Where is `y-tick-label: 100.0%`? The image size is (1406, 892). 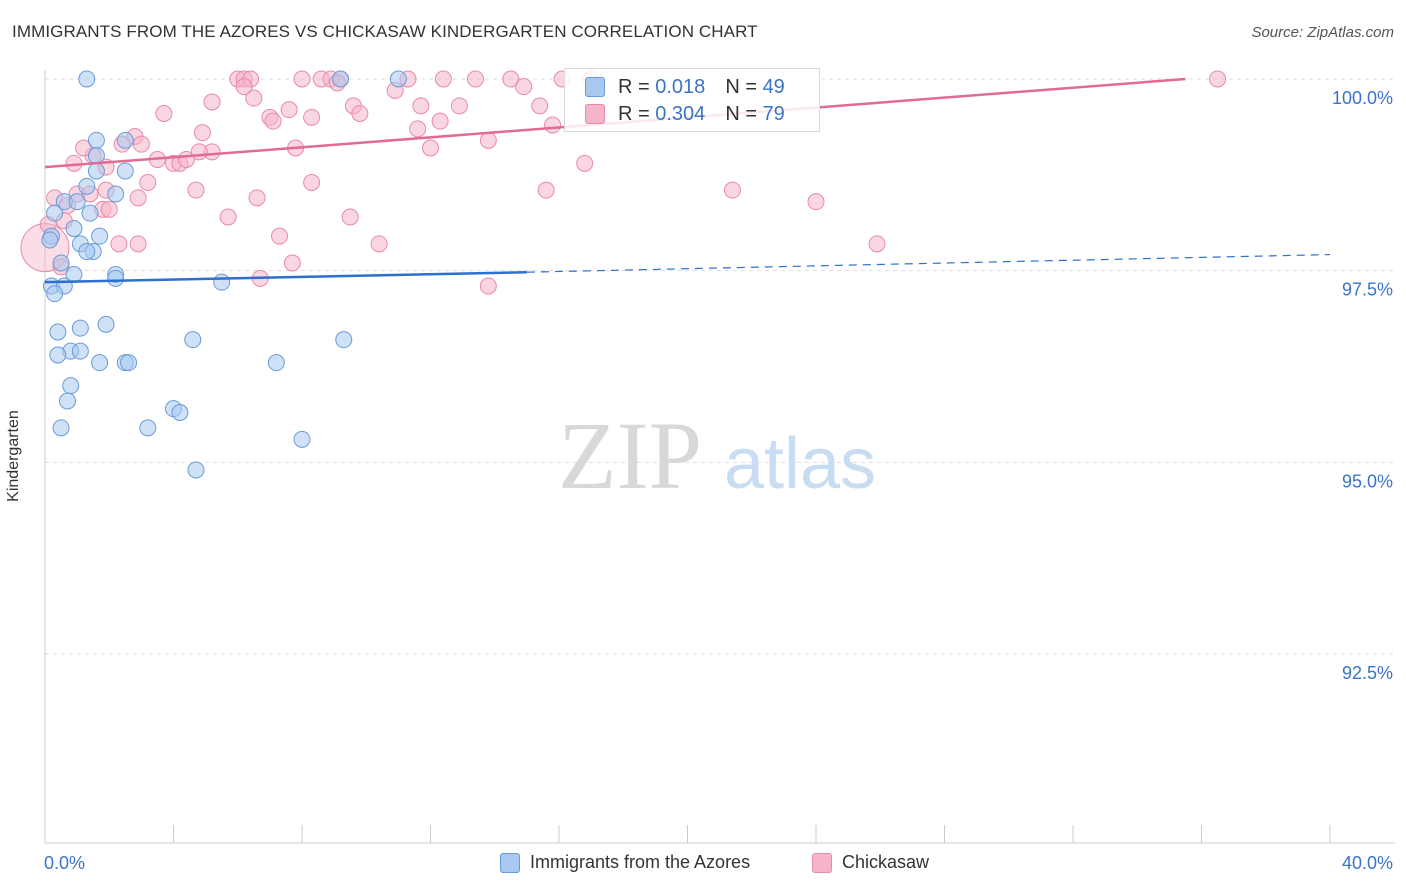 y-tick-label: 100.0% is located at coordinates (1362, 98).